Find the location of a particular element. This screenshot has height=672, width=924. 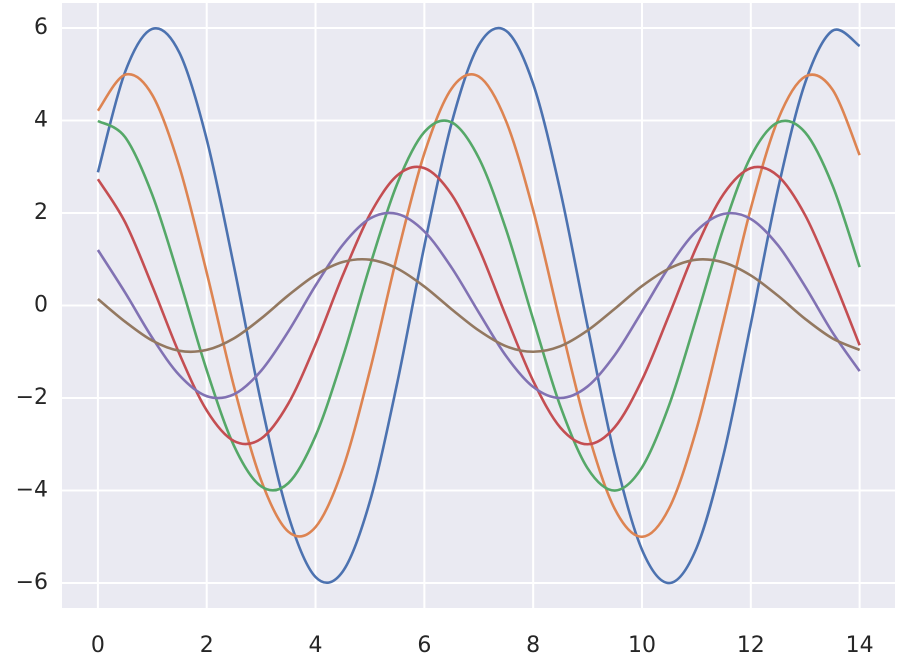

x-tick-label: 0 is located at coordinates (98, 645).